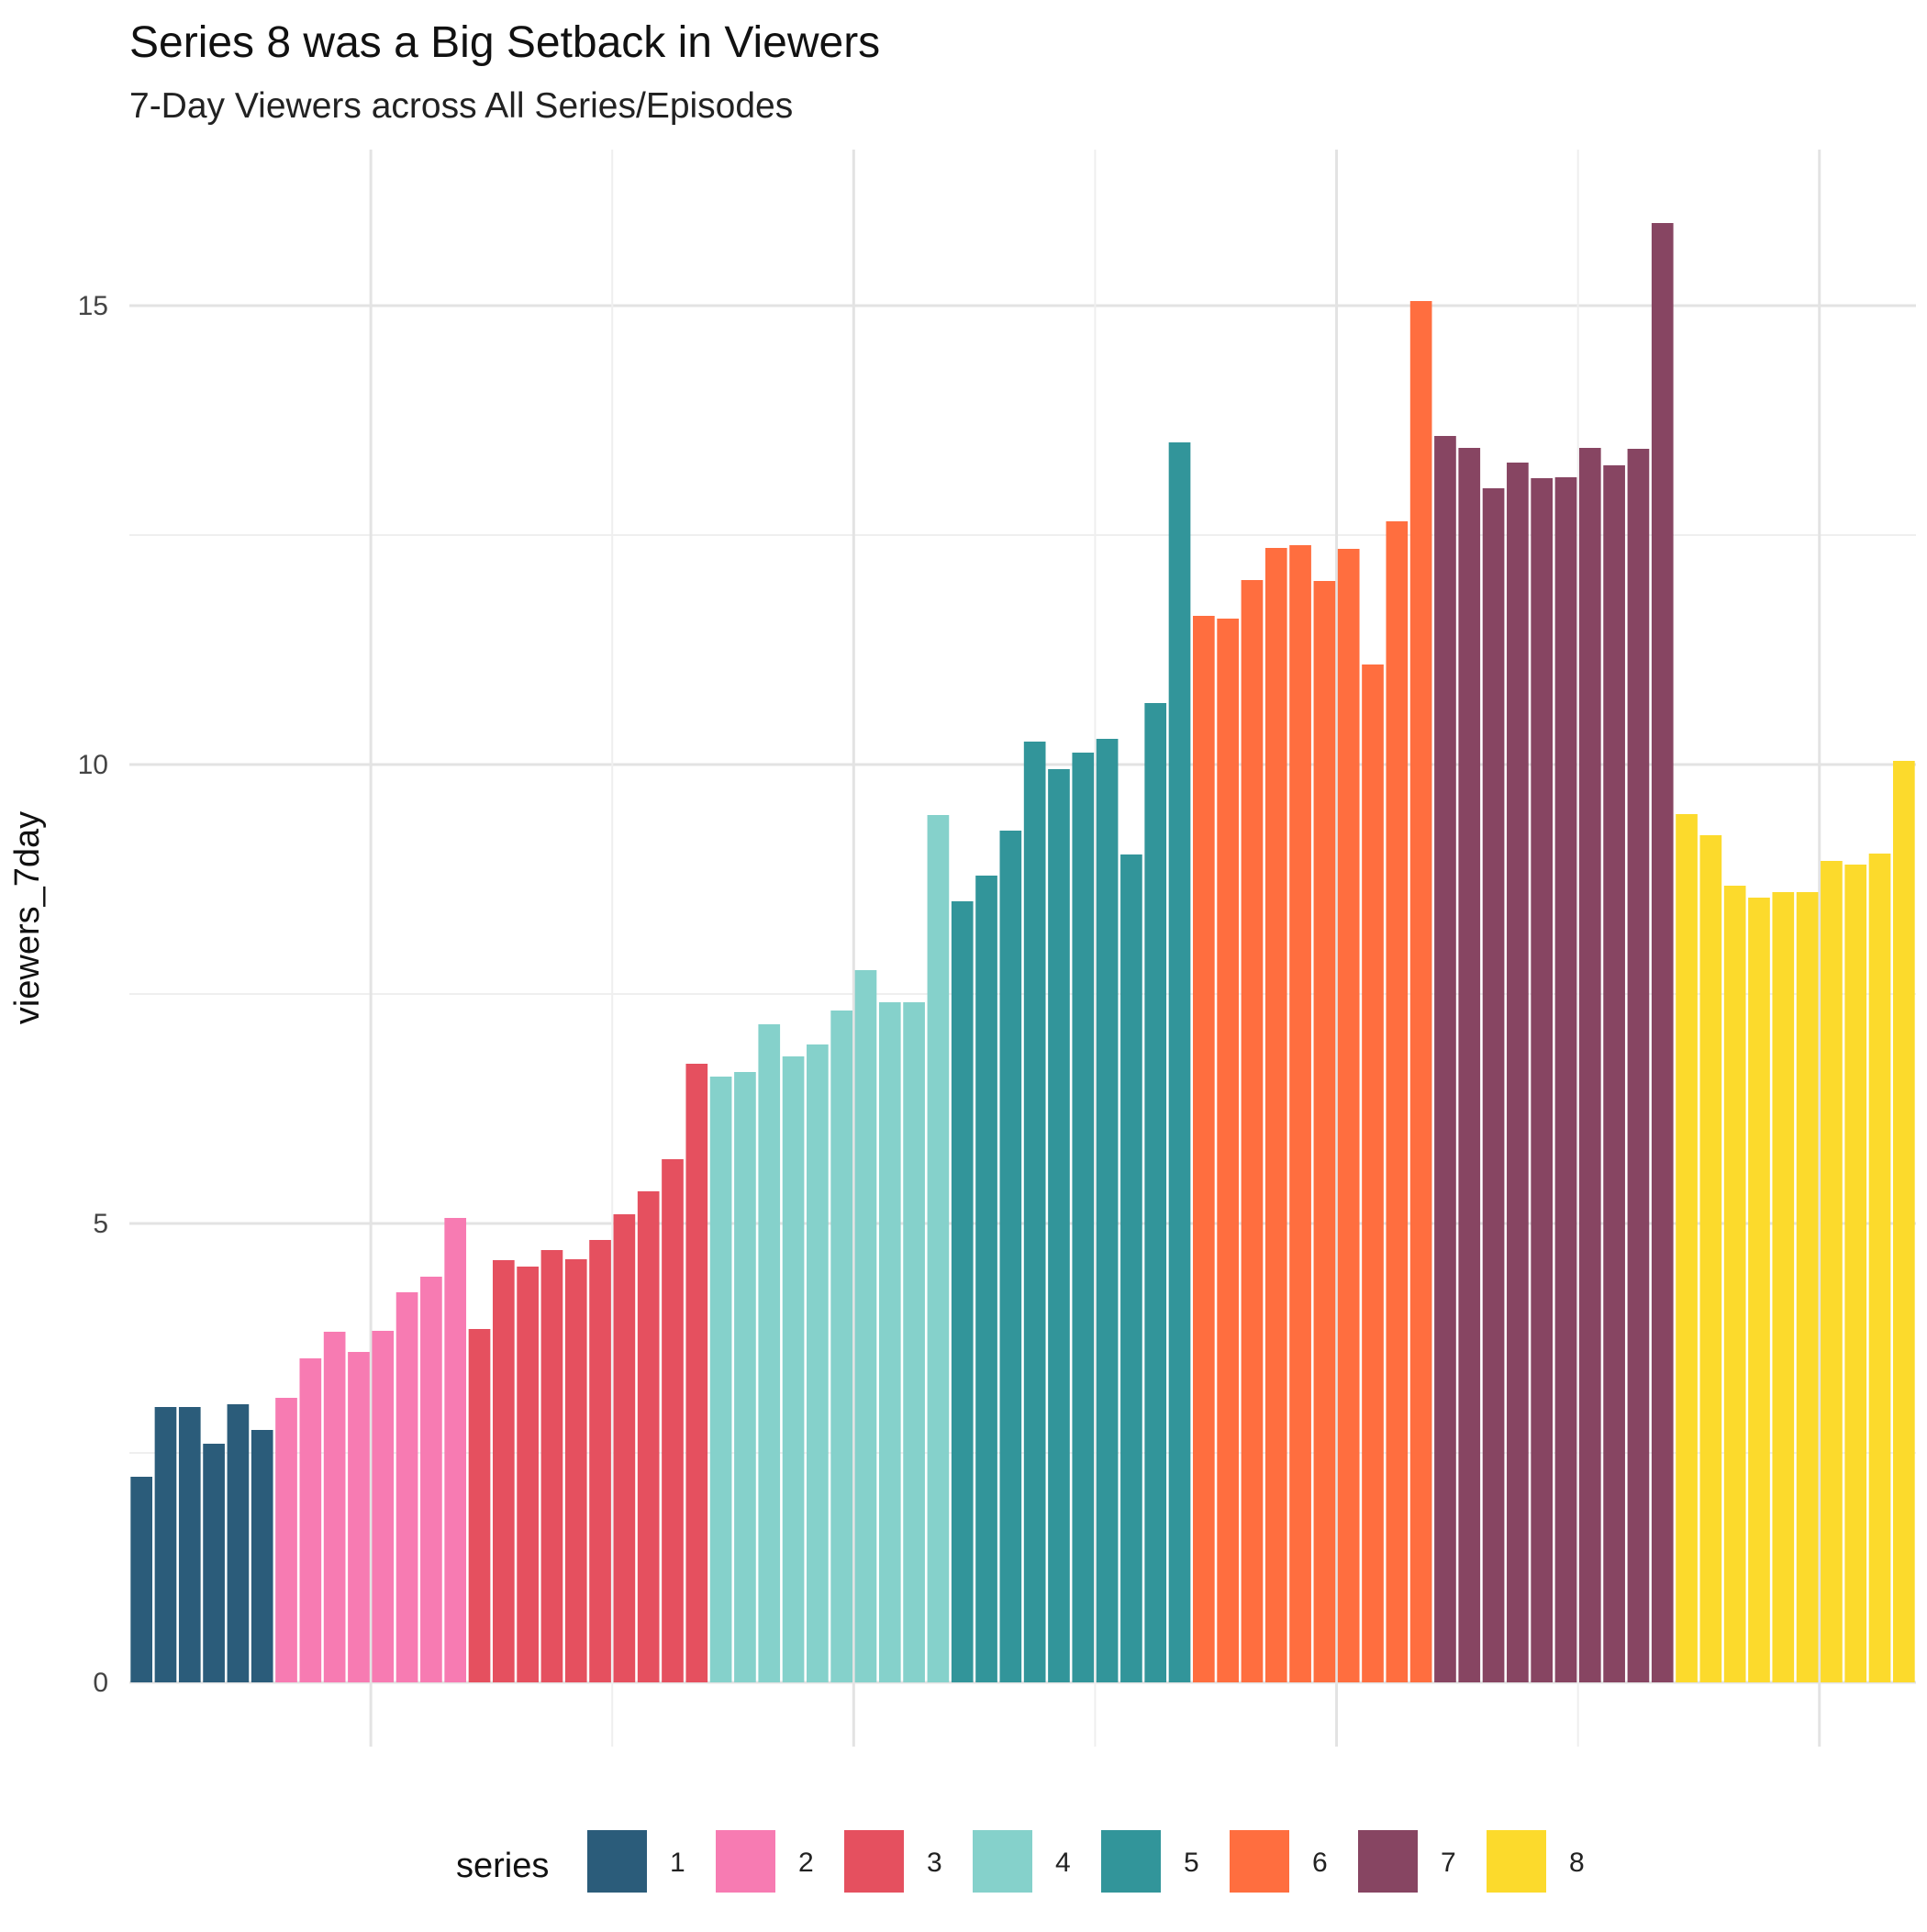 Image resolution: width=1927 pixels, height=1932 pixels. I want to click on y-axis-label: viewers_7day, so click(27, 917).